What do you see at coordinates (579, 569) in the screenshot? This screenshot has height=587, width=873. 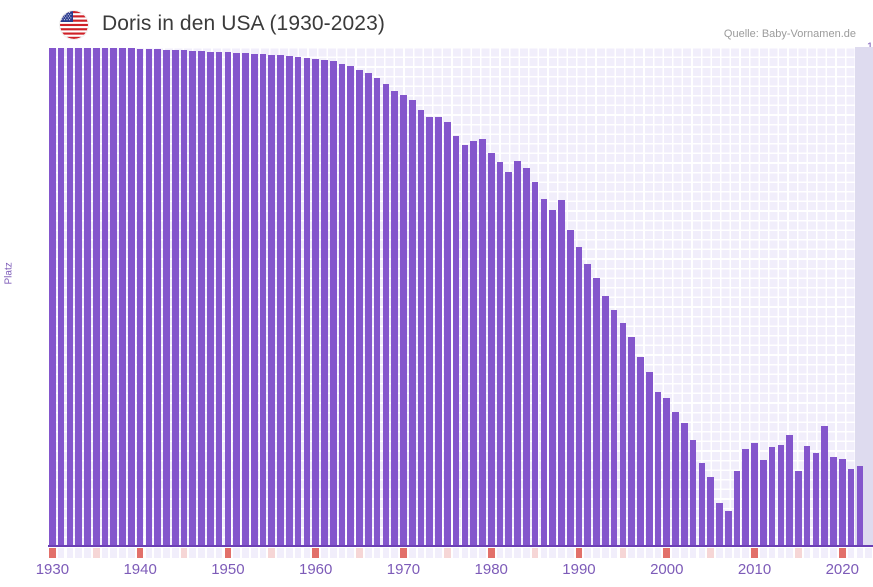 I see `x-axis-tick-label: 1990` at bounding box center [579, 569].